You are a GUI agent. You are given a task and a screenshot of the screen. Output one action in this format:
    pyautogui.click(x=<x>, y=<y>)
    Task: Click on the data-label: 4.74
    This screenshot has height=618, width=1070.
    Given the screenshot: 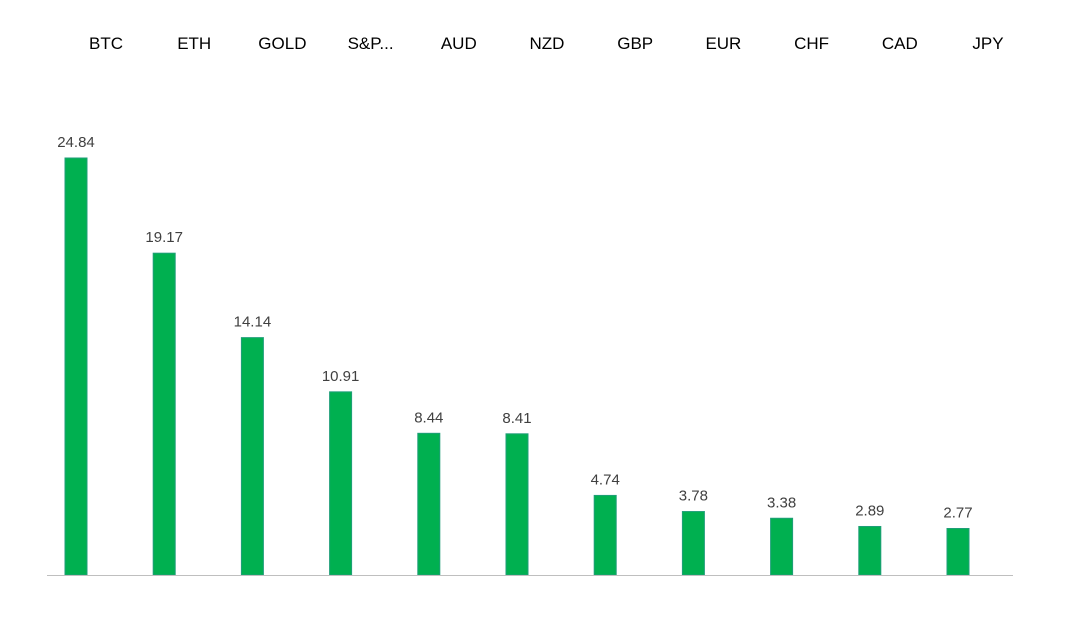 What is the action you would take?
    pyautogui.click(x=605, y=479)
    